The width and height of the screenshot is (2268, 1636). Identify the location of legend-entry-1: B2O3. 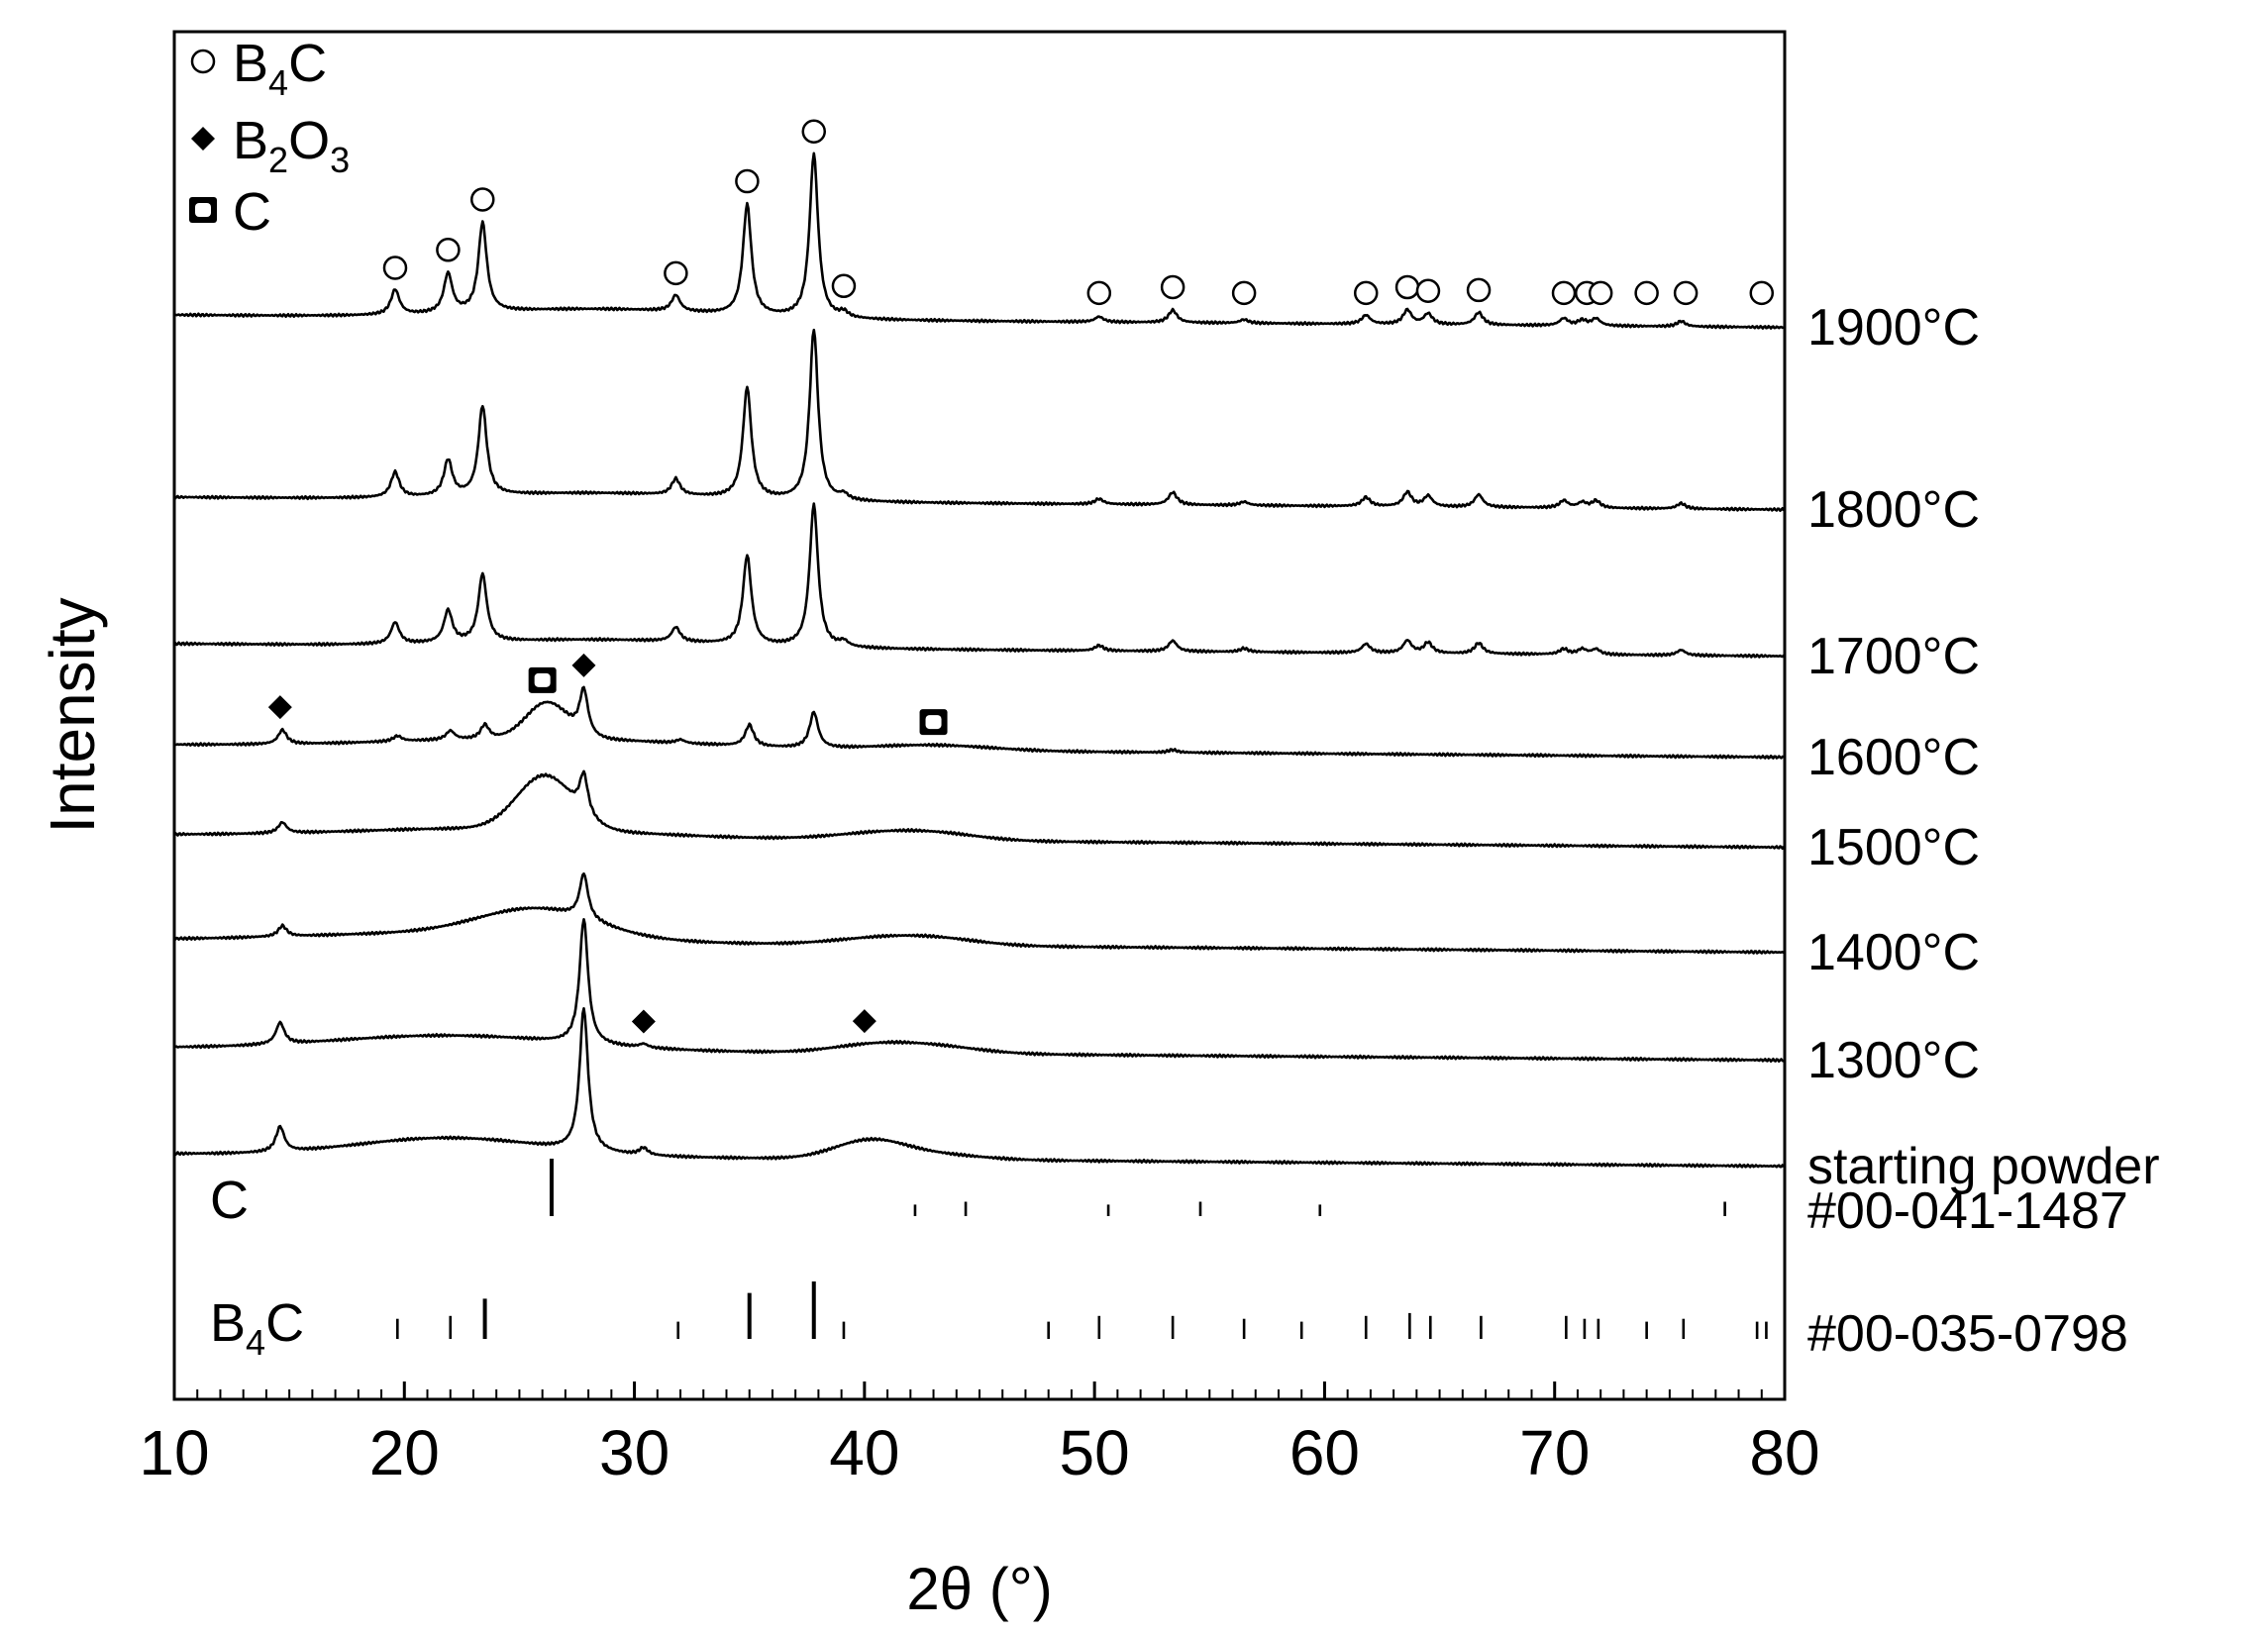
(270, 146).